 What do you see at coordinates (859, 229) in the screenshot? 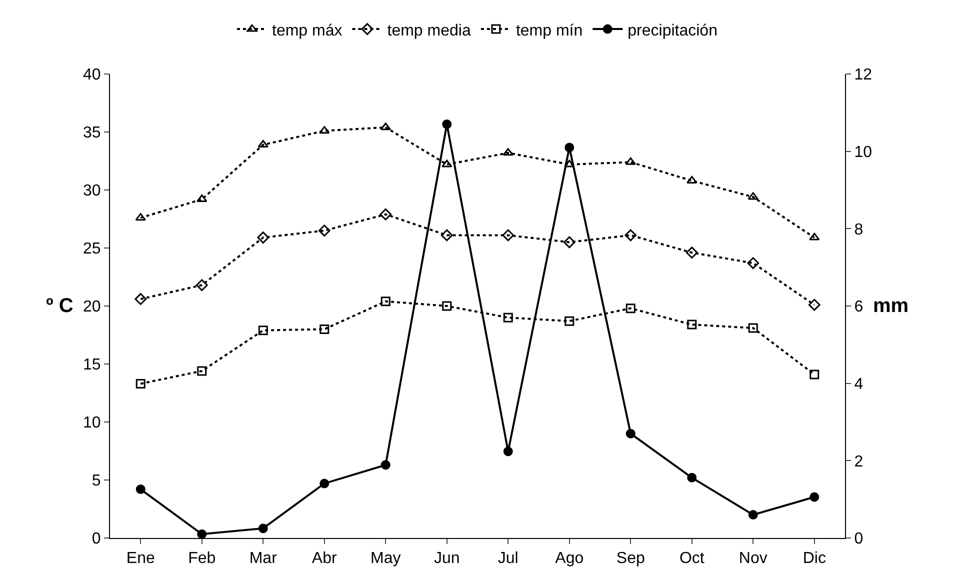
I see `y2-tick-label: 8` at bounding box center [859, 229].